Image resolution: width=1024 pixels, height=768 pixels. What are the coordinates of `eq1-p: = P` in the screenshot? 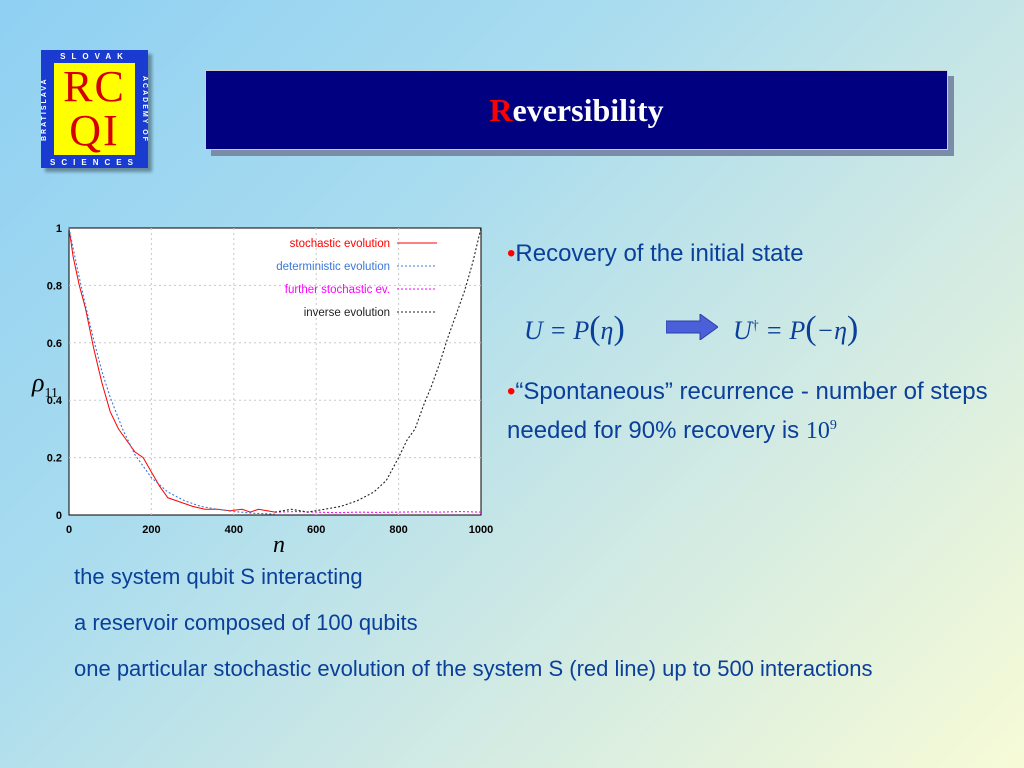 It's located at (566, 330).